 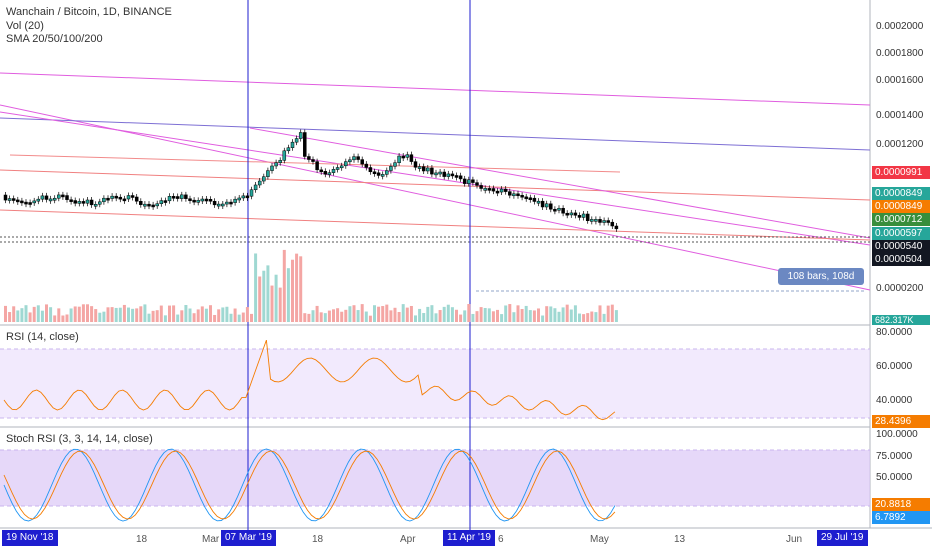 I want to click on stoch-rsi-label: Stoch RSI (3, 3, 14, 14, close), so click(x=79, y=439).